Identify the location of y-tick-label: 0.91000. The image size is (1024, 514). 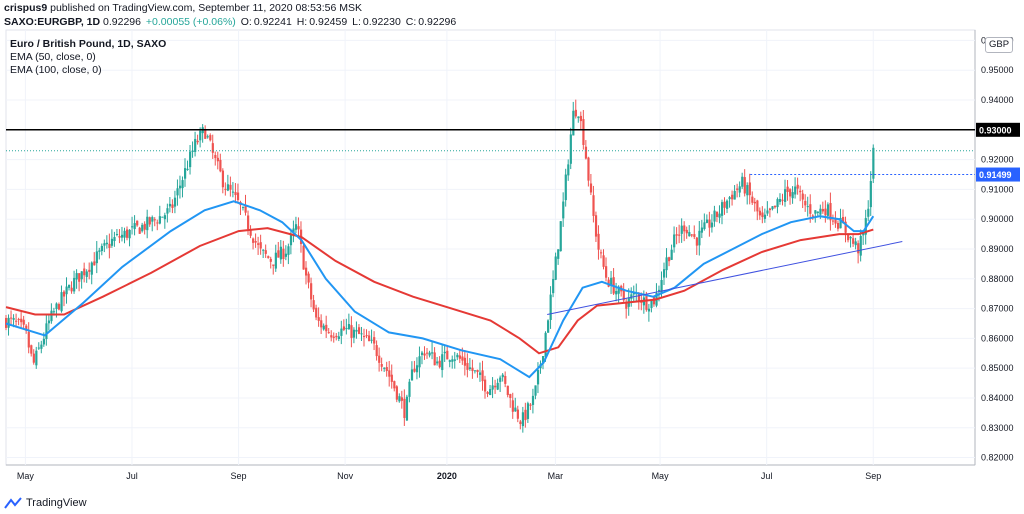
(997, 189).